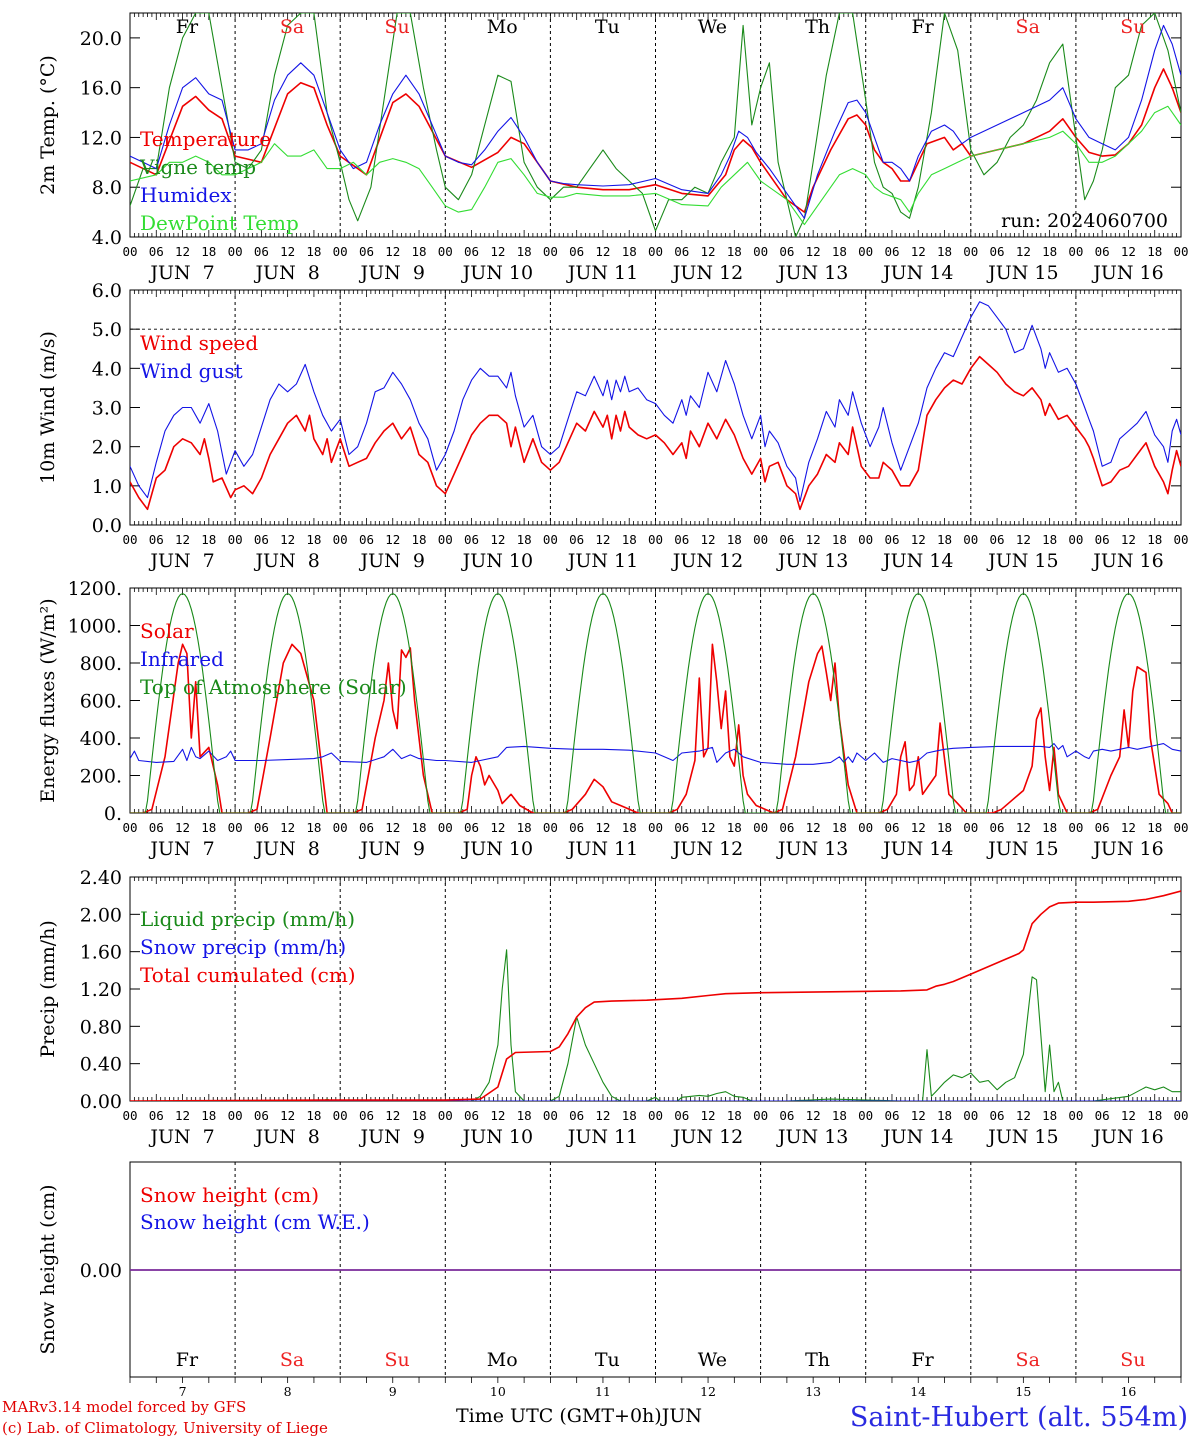 The height and width of the screenshot is (1440, 1194). I want to click on plot-frame, so click(655, 700).